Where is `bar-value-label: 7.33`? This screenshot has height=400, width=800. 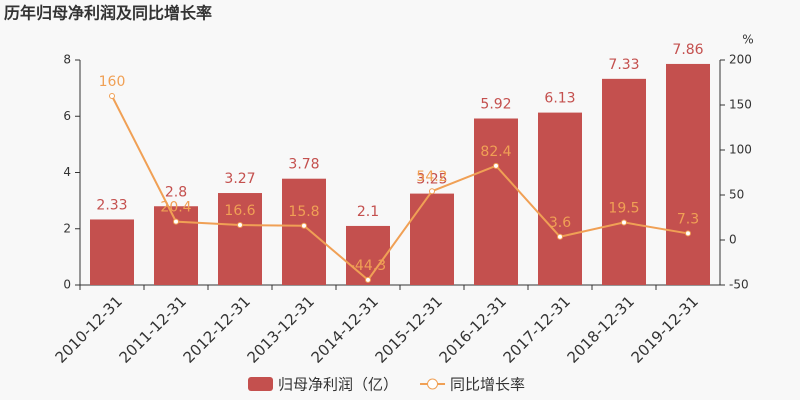
bar-value-label: 7.33 is located at coordinates (623, 65).